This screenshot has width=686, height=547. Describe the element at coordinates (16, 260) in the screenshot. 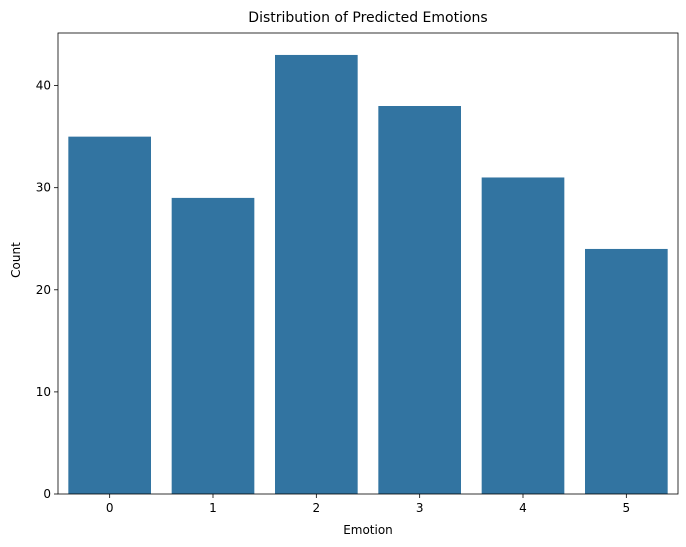

I see `y-axis-label: Count` at that location.